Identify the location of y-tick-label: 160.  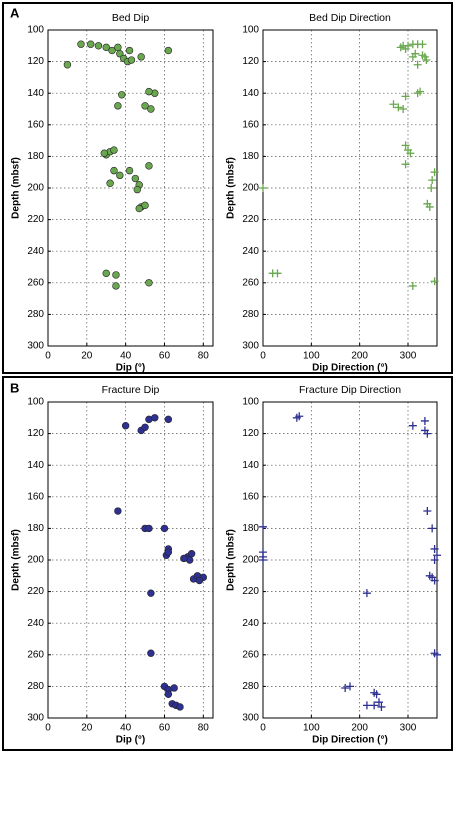
(250, 124).